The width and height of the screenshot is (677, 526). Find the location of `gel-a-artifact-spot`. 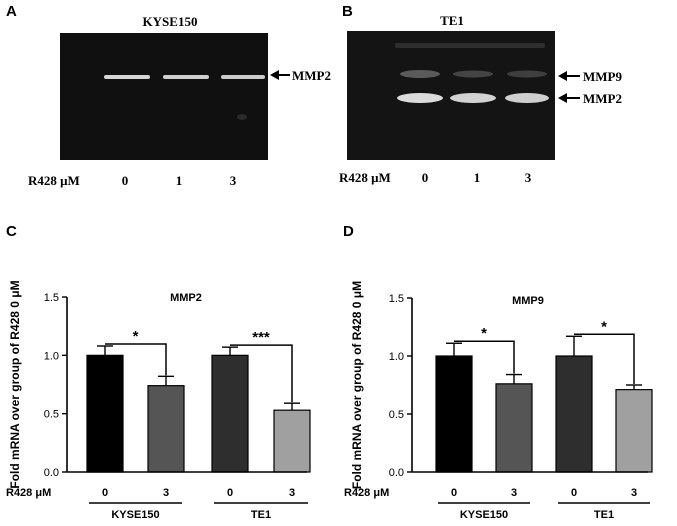

gel-a-artifact-spot is located at coordinates (242, 117).